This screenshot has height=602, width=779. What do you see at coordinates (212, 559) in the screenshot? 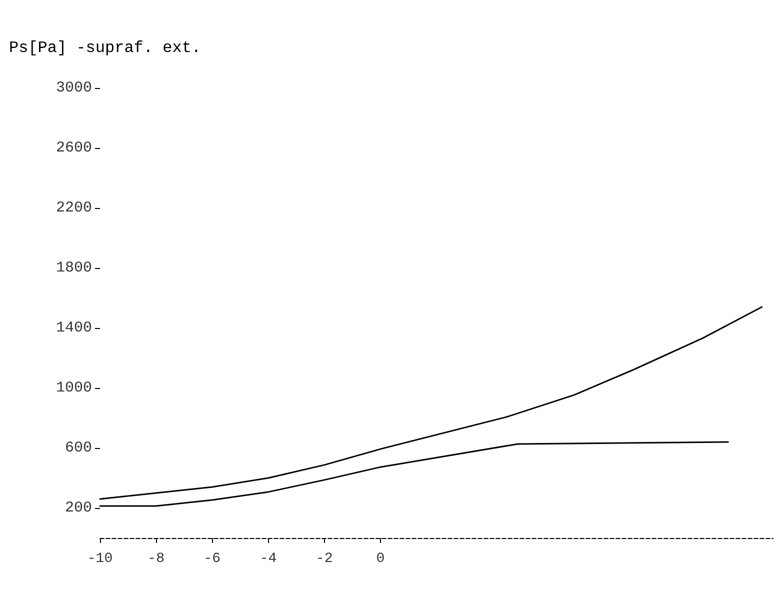
I see `x-tick-label: -6` at bounding box center [212, 559].